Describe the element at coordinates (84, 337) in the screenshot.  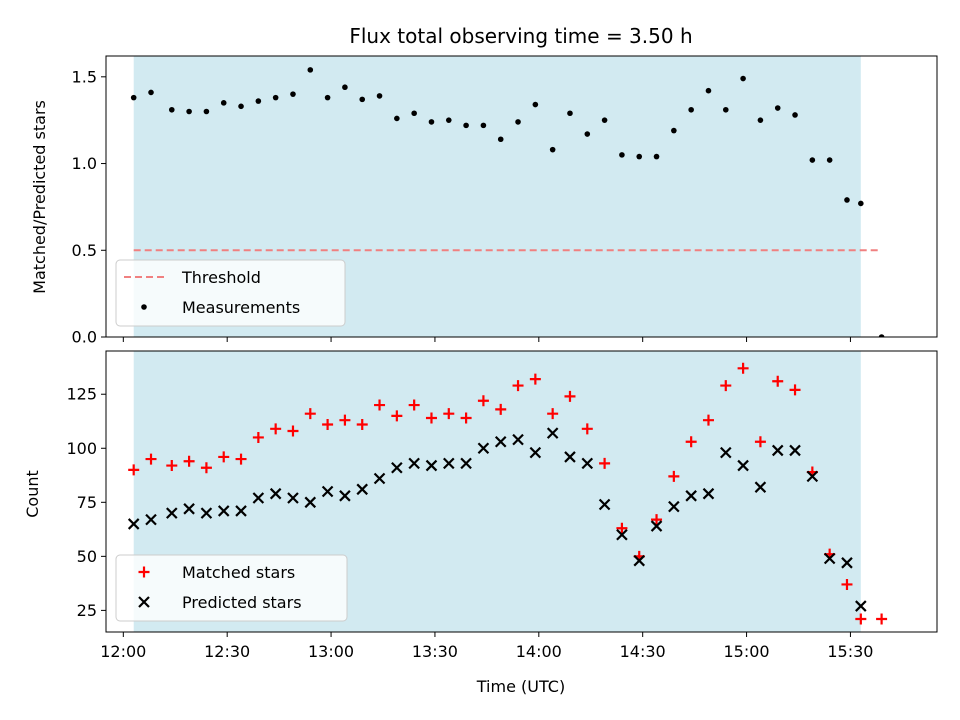
I see `y-tick-label: 0.0` at that location.